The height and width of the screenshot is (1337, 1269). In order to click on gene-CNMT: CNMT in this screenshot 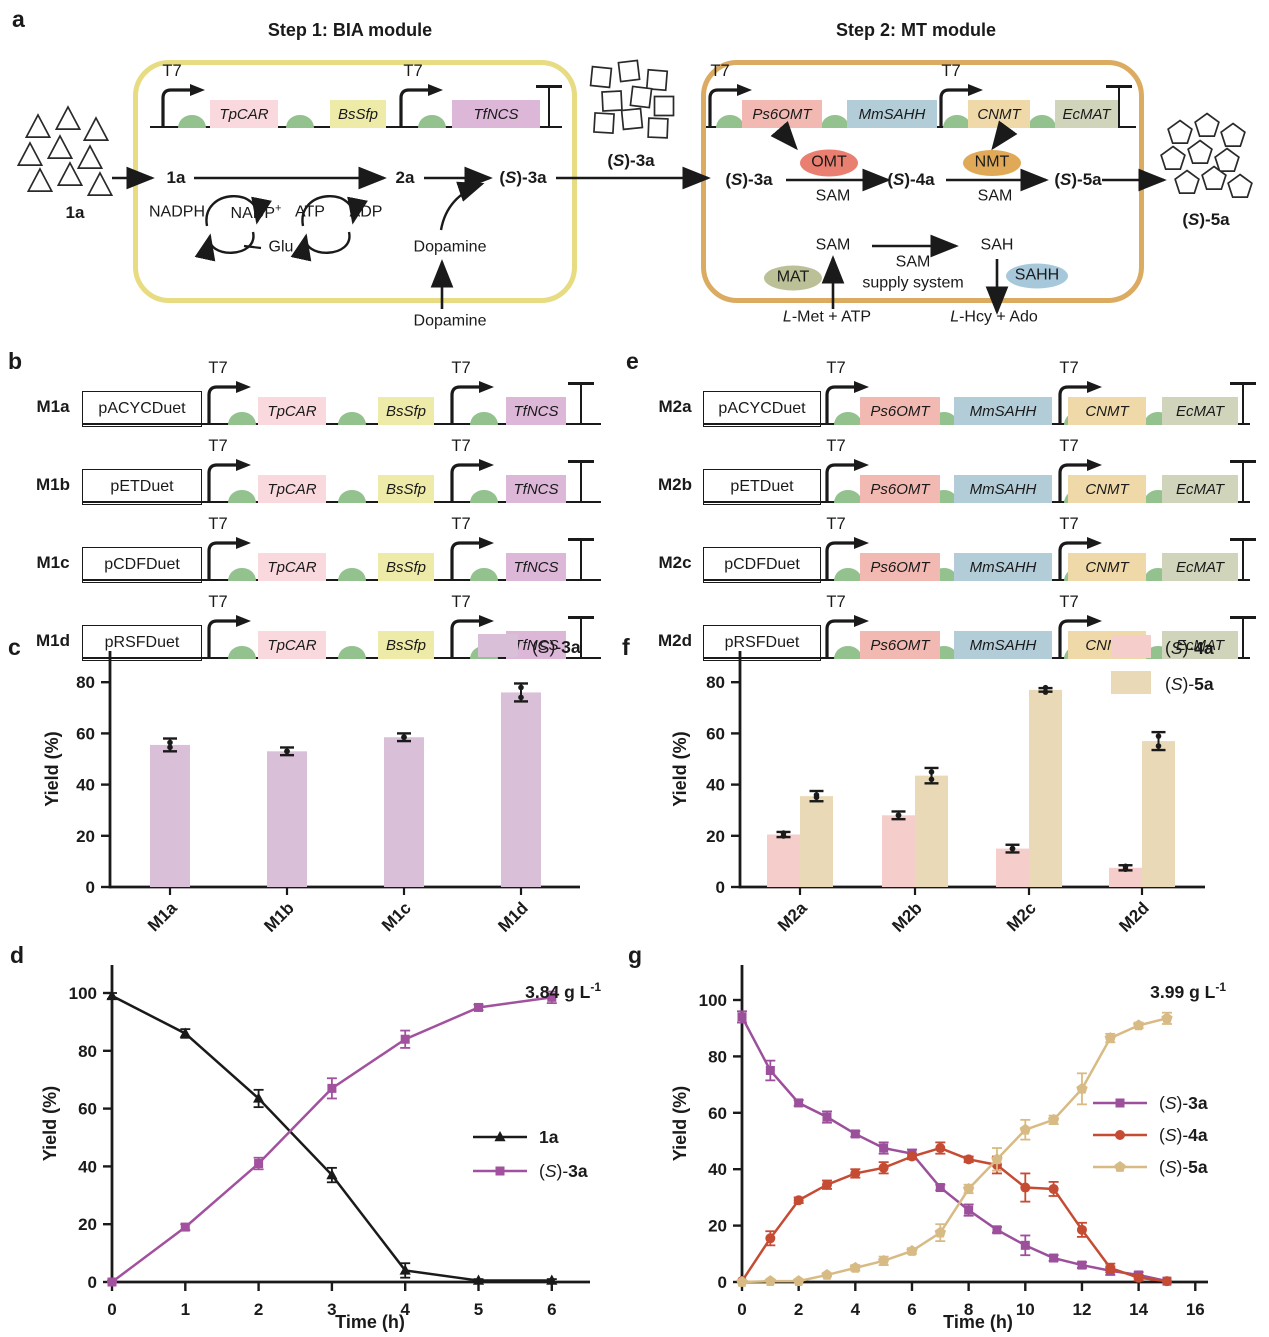, I will do `click(1107, 645)`.